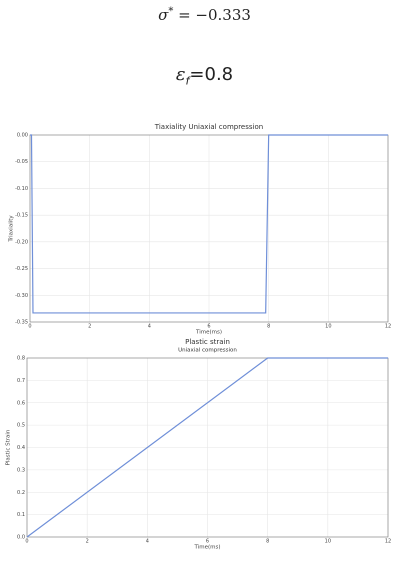 The image size is (409, 572). Describe the element at coordinates (21, 242) in the screenshot. I see `y-tick-label: -0.20` at that location.